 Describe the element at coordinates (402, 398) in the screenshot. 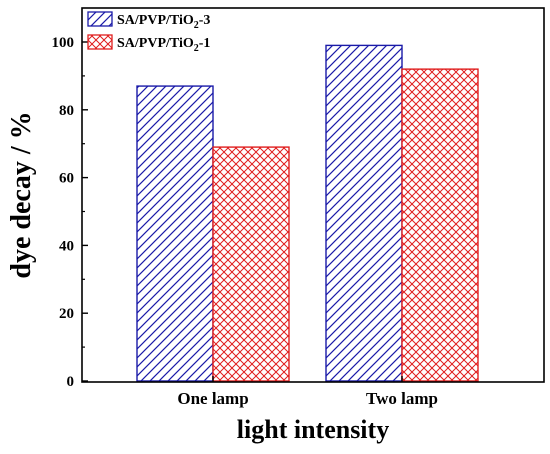

I see `x-tick-label: Two lamp` at that location.